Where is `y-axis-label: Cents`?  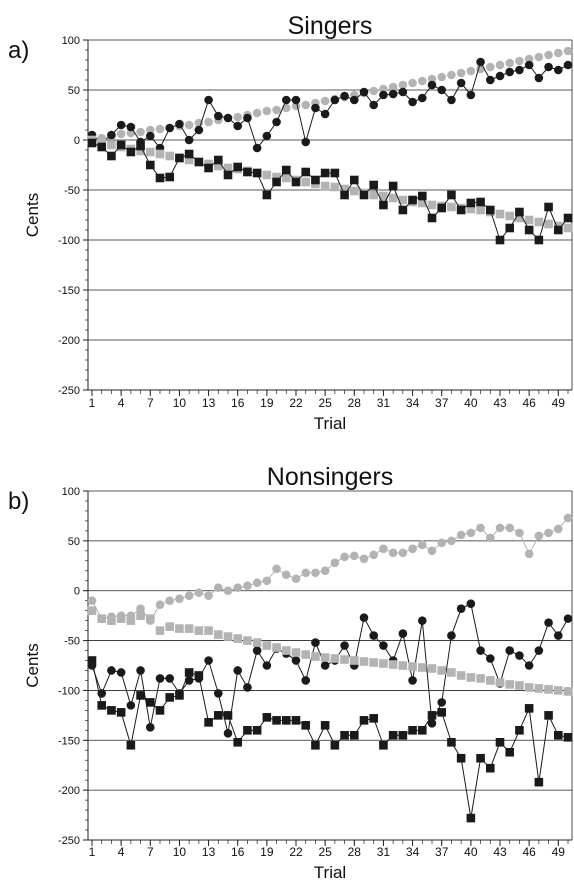 y-axis-label: Cents is located at coordinates (32, 215).